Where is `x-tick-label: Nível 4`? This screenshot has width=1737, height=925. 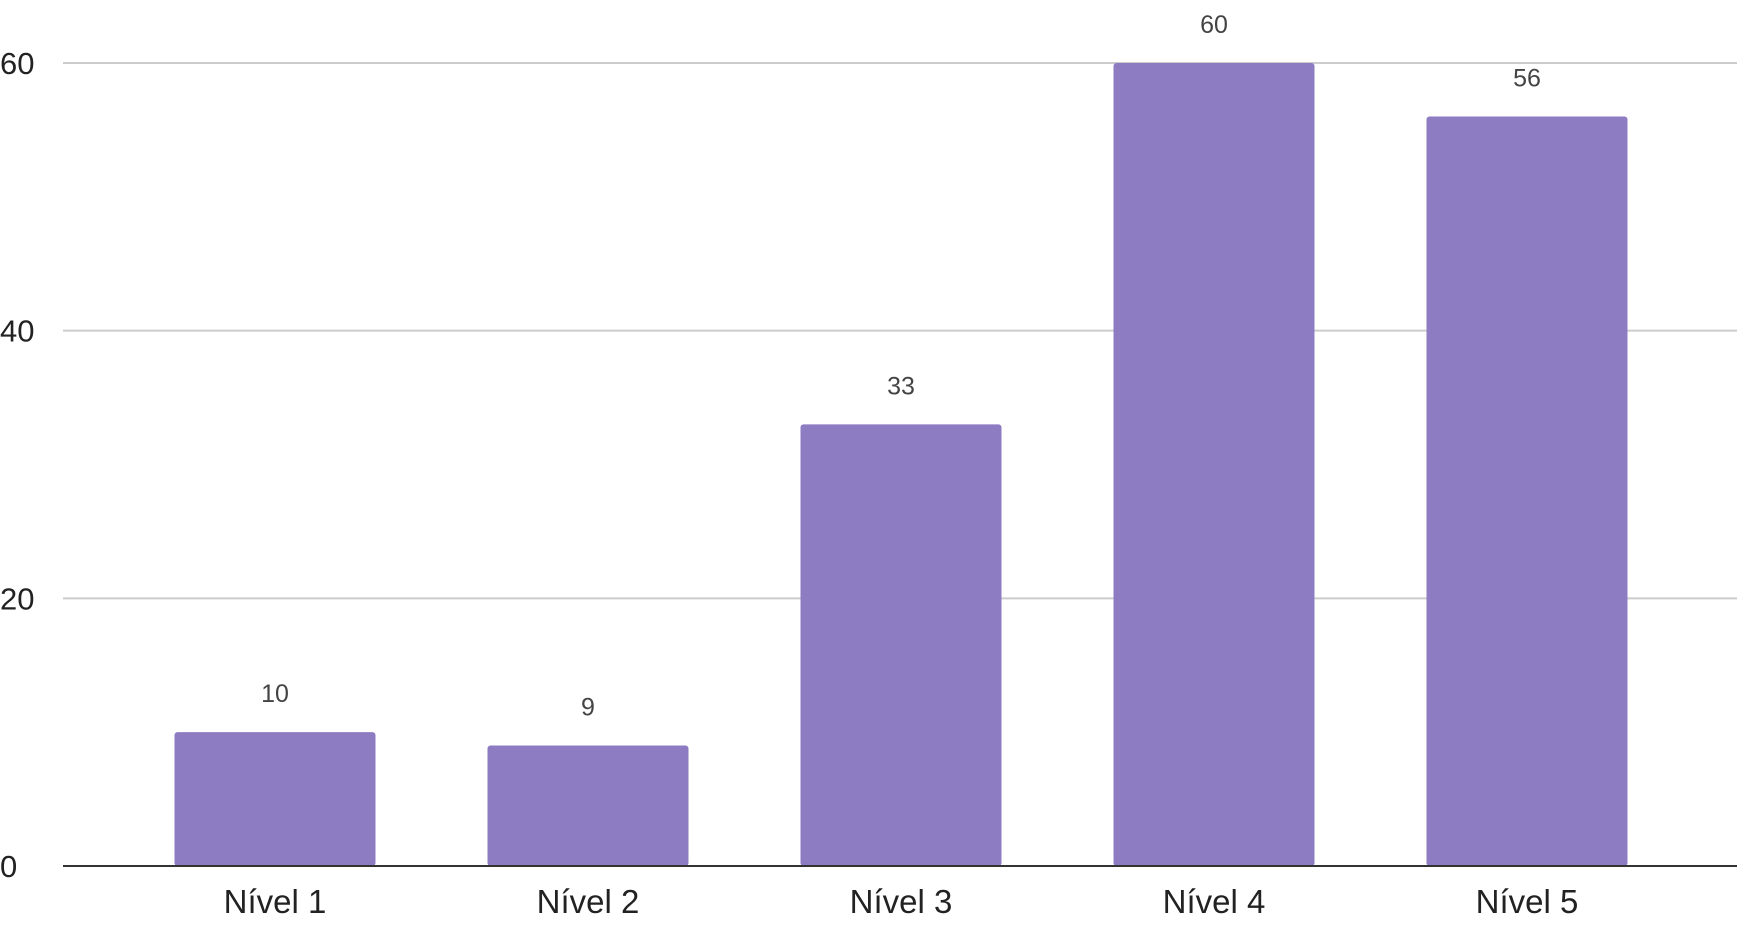
x-tick-label: Nível 4 is located at coordinates (1214, 901).